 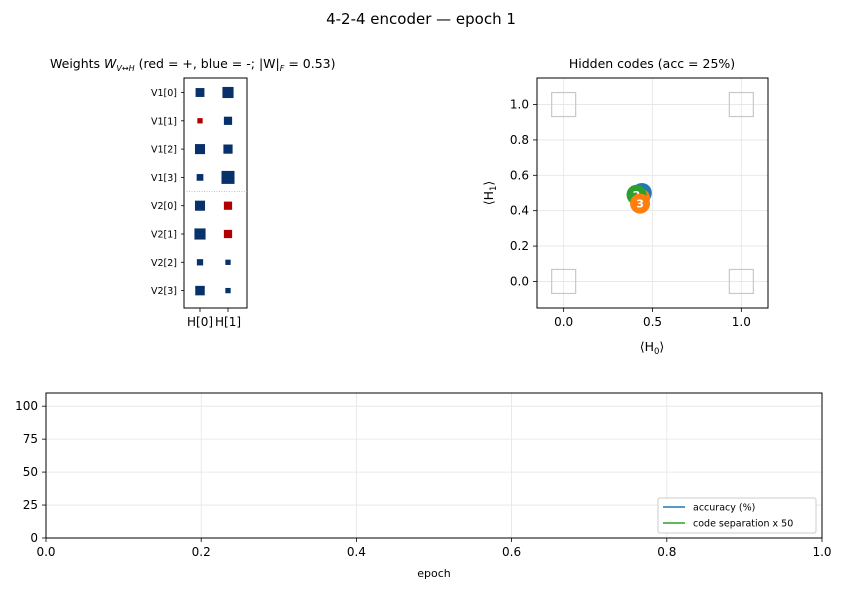 What do you see at coordinates (652, 63) in the screenshot?
I see `hidden-codes-title: Hidden codes (acc = 25%)` at bounding box center [652, 63].